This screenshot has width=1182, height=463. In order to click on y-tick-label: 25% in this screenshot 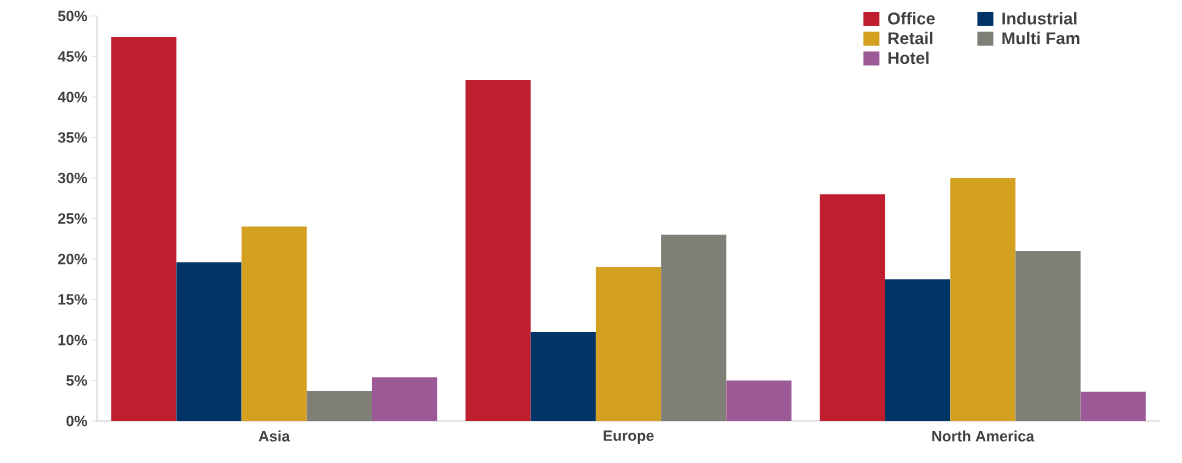, I will do `click(73, 218)`.